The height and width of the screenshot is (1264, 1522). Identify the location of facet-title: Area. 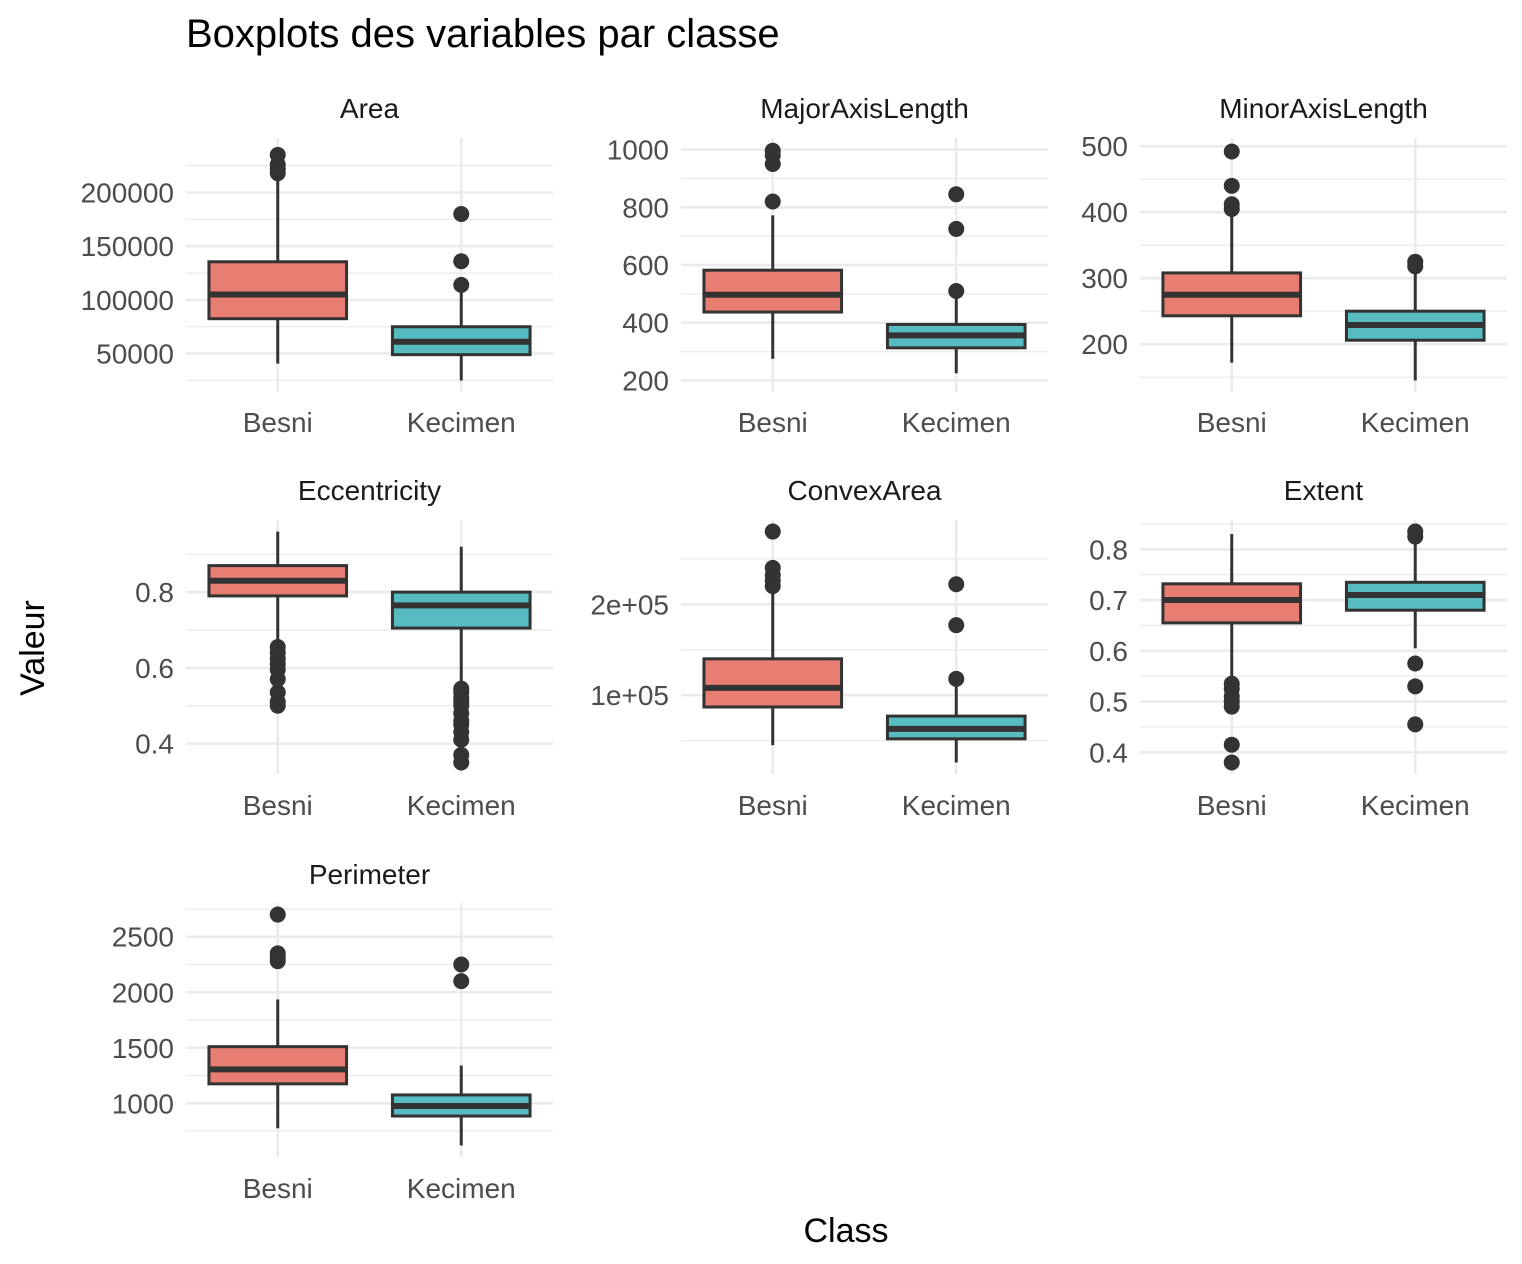
(370, 108).